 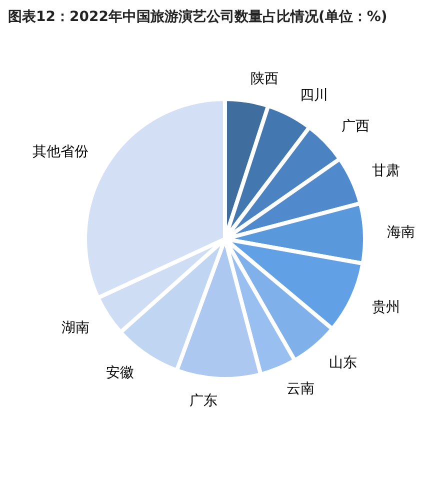 What do you see at coordinates (120, 372) in the screenshot?
I see `slice-label: 安徽` at bounding box center [120, 372].